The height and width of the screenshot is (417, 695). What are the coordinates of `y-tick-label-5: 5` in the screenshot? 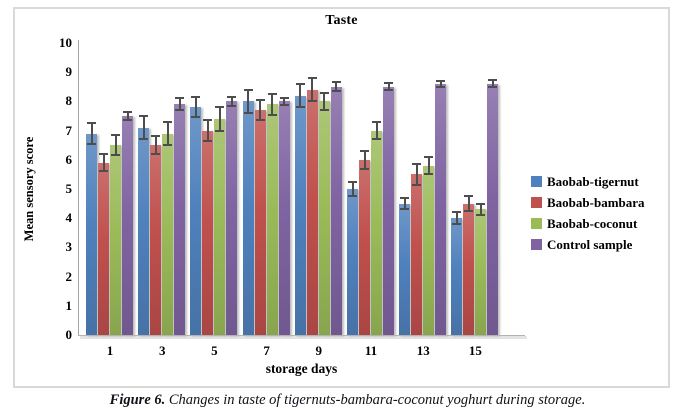 It's located at (69, 188).